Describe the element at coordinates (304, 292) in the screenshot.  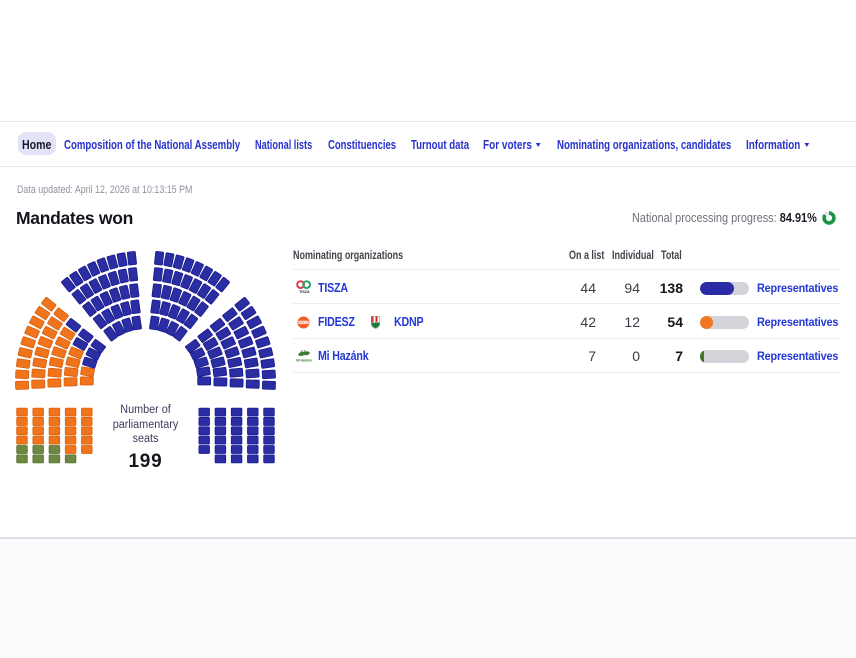
I see `svg-text: TISZA` at that location.